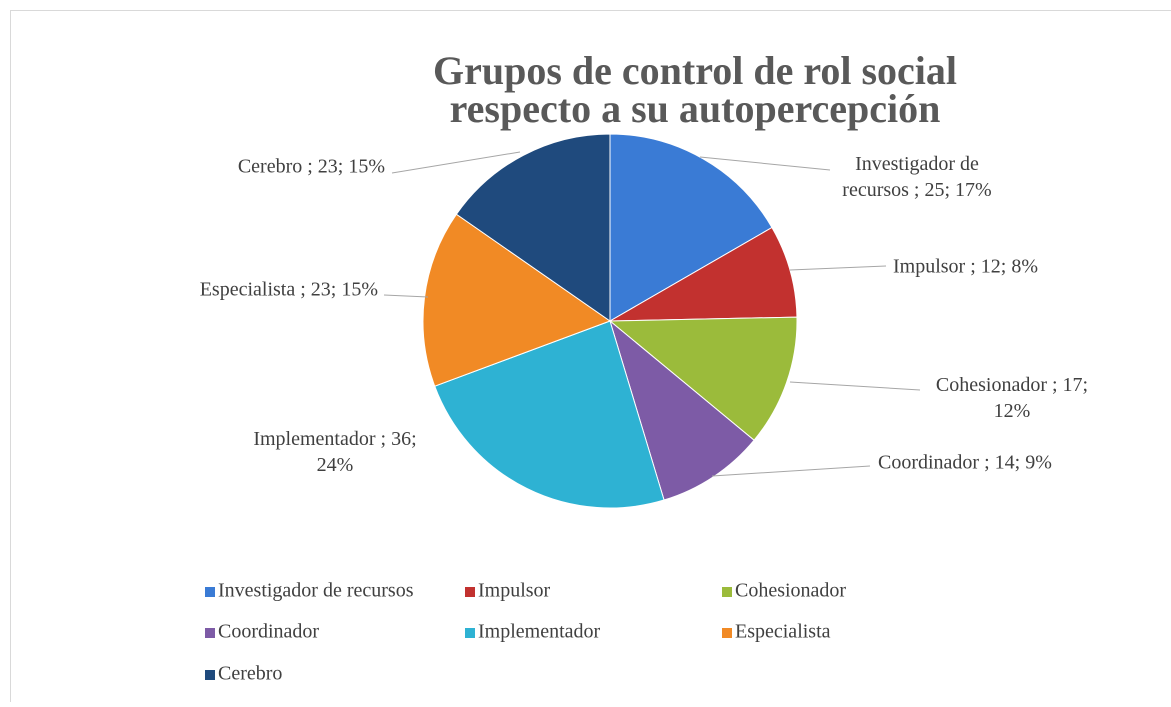  Describe the element at coordinates (965, 463) in the screenshot. I see `data-label: Coordinador ; 14; 9%` at that location.